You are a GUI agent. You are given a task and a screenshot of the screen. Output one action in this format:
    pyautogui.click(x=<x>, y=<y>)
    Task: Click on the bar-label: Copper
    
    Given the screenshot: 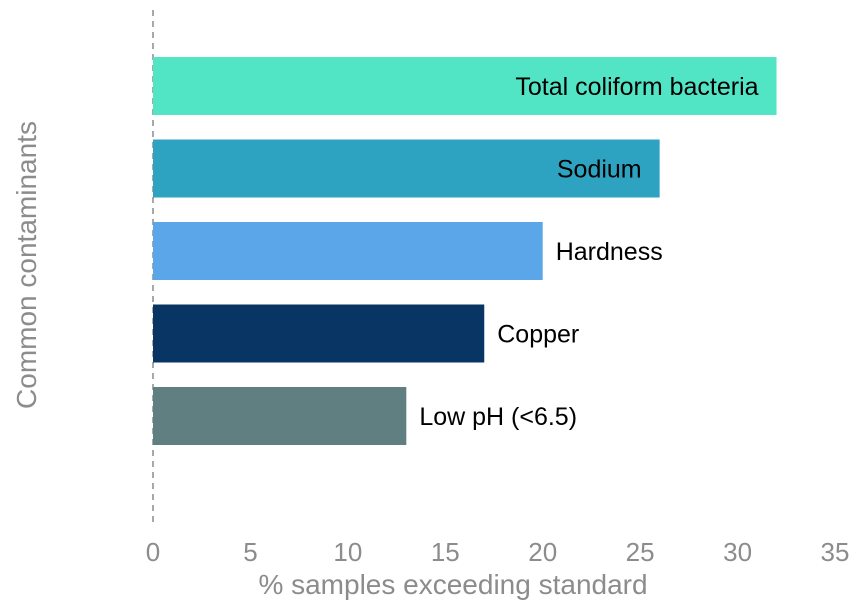 What is the action you would take?
    pyautogui.click(x=538, y=335)
    